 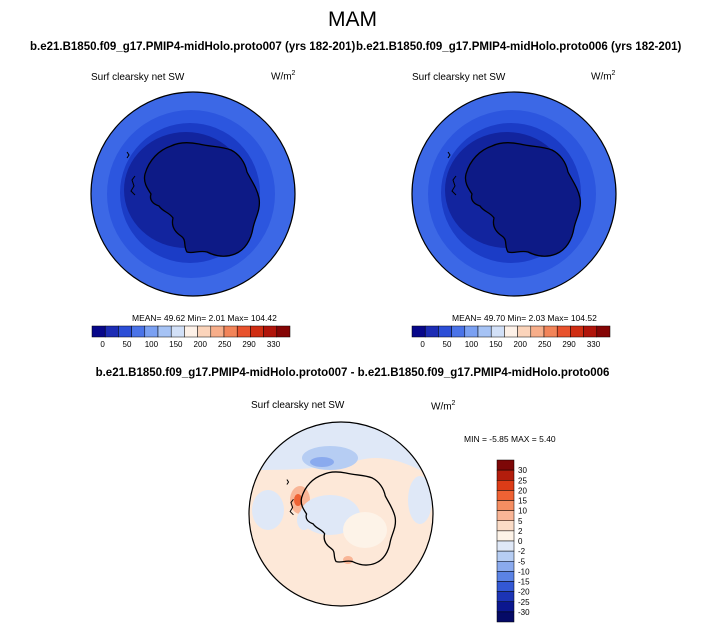 I want to click on right-colorbar: 0 50 100 150 200 250 290 330, so click(x=511, y=337).